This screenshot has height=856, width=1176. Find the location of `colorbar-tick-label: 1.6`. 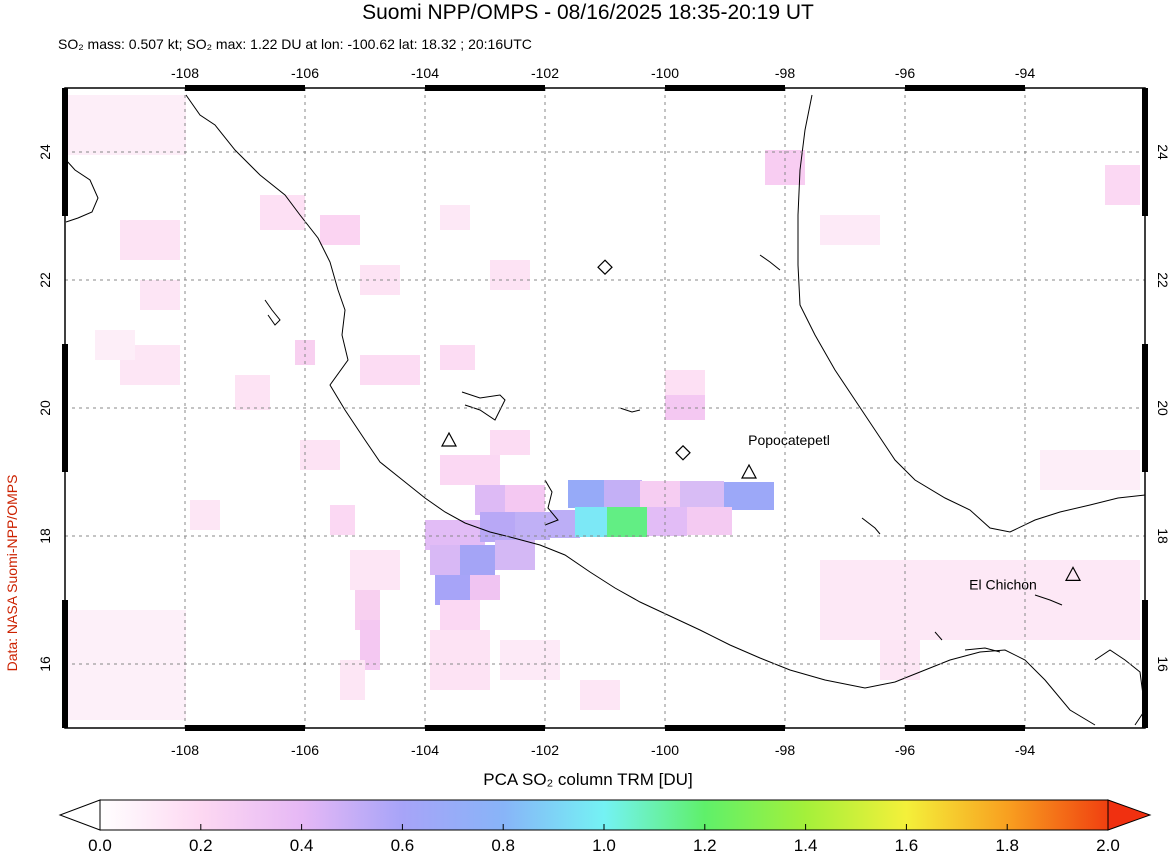

colorbar-tick-label: 1.6 is located at coordinates (906, 845).